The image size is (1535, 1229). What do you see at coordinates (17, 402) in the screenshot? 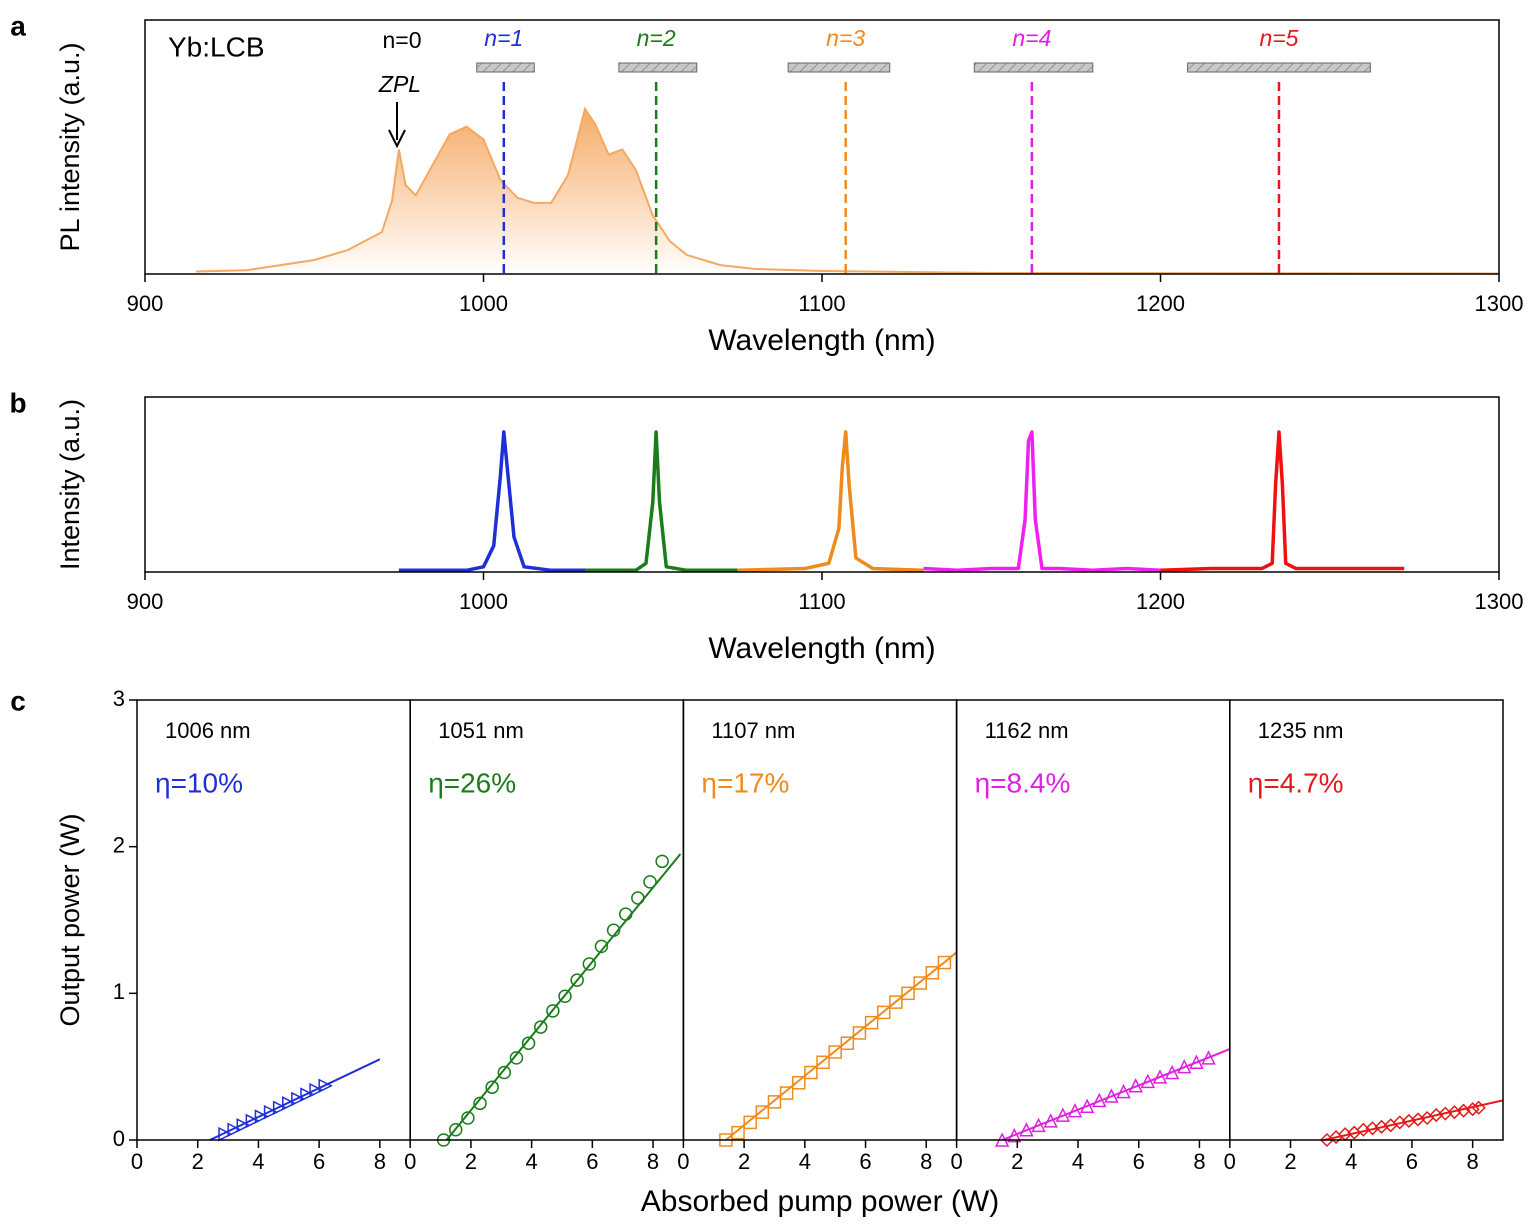
I see `panel-letter: b` at bounding box center [17, 402].